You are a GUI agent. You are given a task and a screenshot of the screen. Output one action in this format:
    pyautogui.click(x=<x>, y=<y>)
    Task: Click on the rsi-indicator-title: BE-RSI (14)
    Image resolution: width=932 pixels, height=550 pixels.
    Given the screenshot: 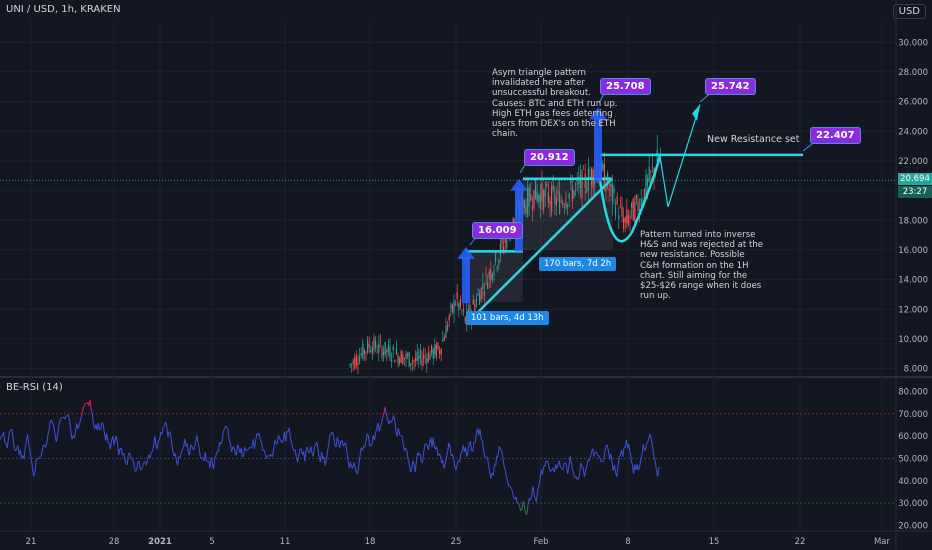 What is the action you would take?
    pyautogui.click(x=34, y=387)
    